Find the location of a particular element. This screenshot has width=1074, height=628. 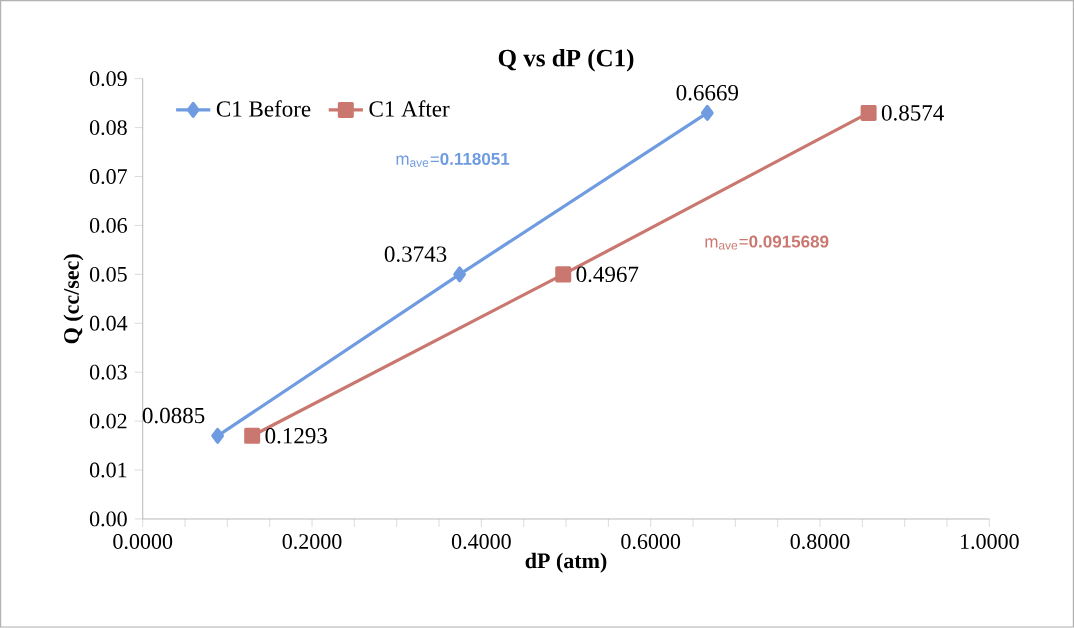

annotation: 0.0885 is located at coordinates (173, 415).